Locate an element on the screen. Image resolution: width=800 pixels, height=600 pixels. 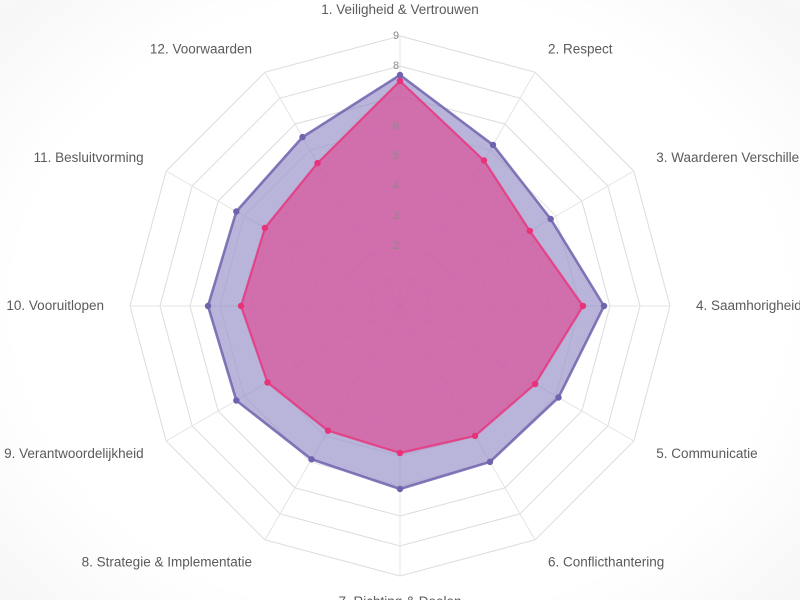
radial-tick-labels: 2 3 4 5 6 8 9 is located at coordinates (396, 141).